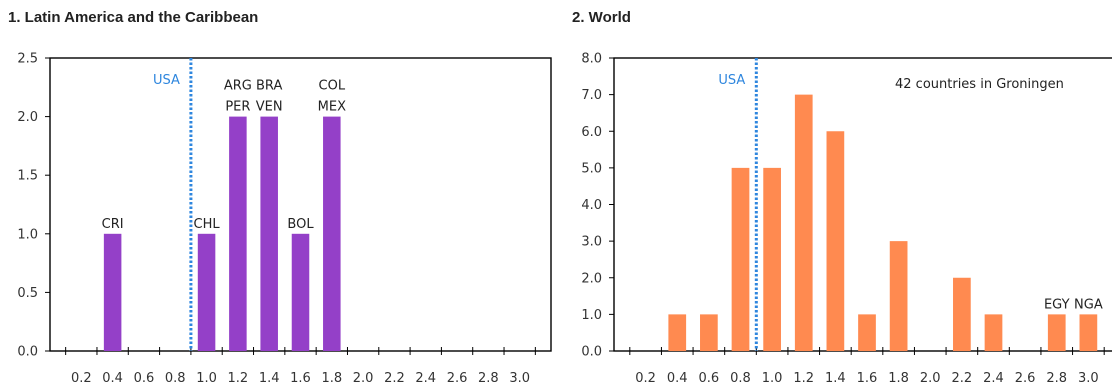  What do you see at coordinates (457, 378) in the screenshot?
I see `panel-1-x-tick-label: 2.6` at bounding box center [457, 378].